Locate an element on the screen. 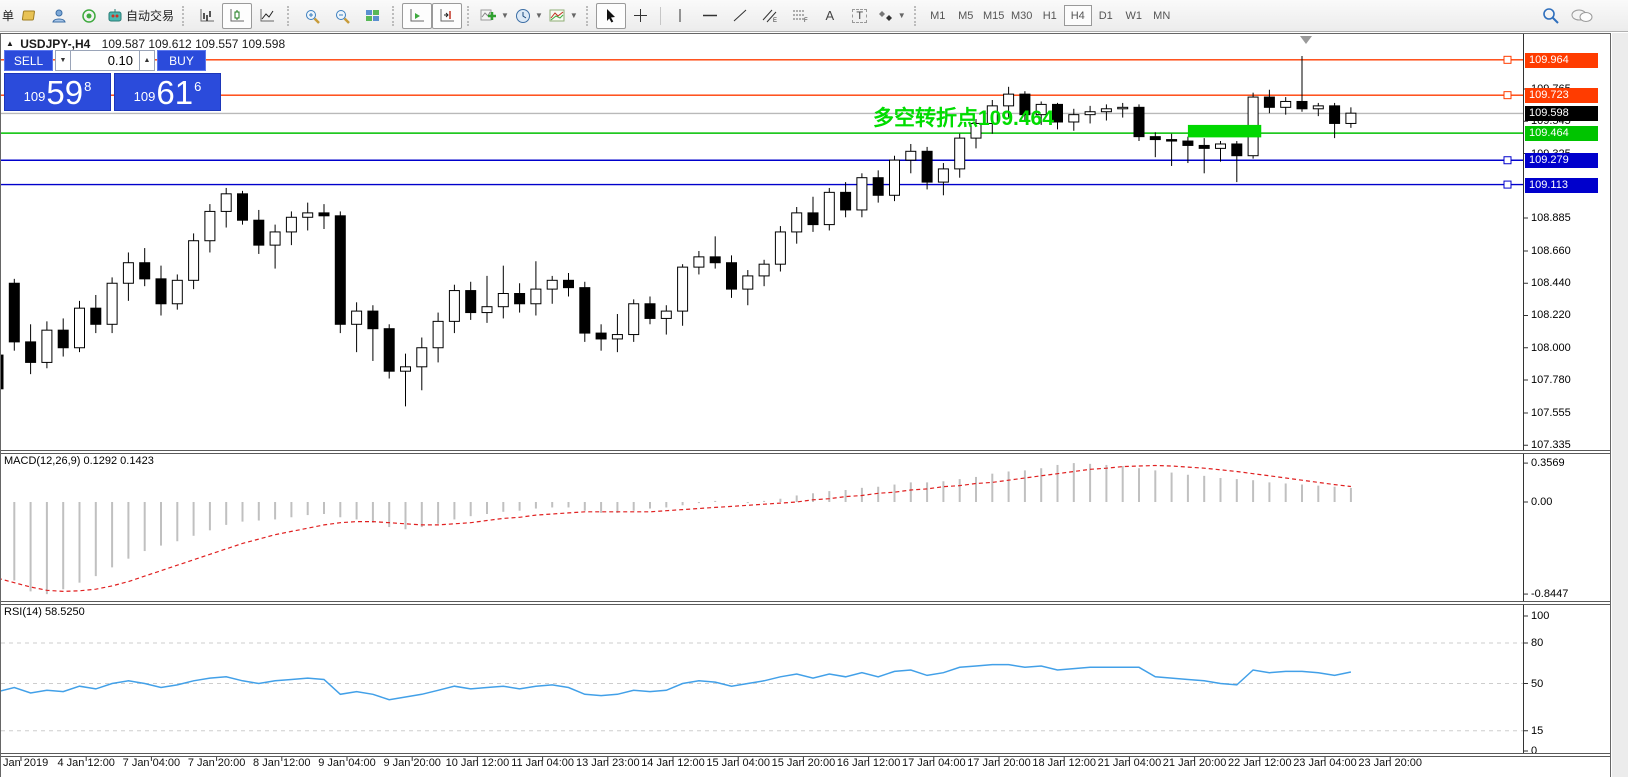  buy-button: BUY is located at coordinates (181, 60).